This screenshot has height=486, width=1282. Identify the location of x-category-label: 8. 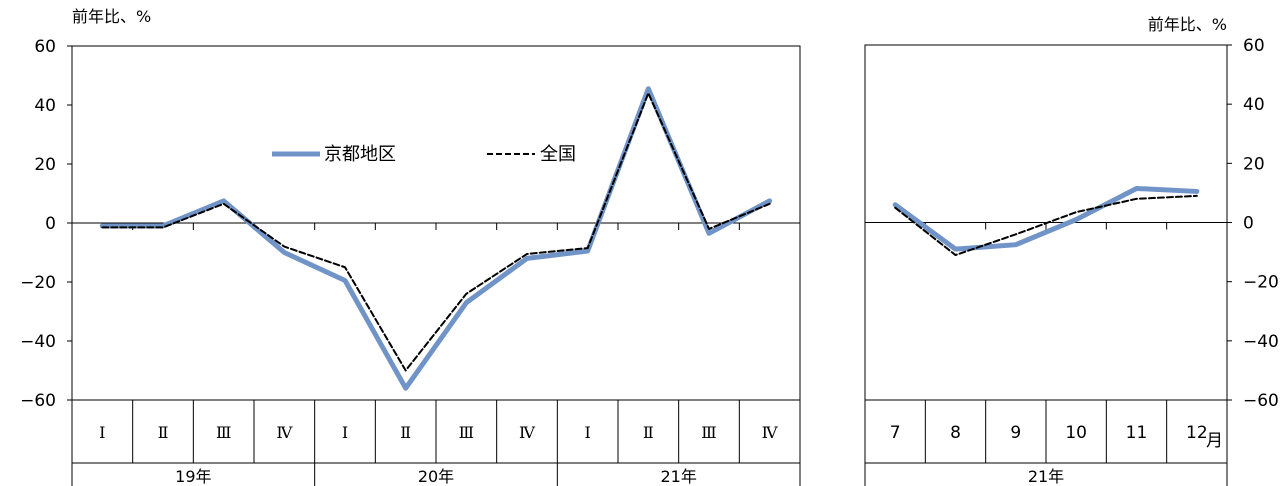
(955, 433).